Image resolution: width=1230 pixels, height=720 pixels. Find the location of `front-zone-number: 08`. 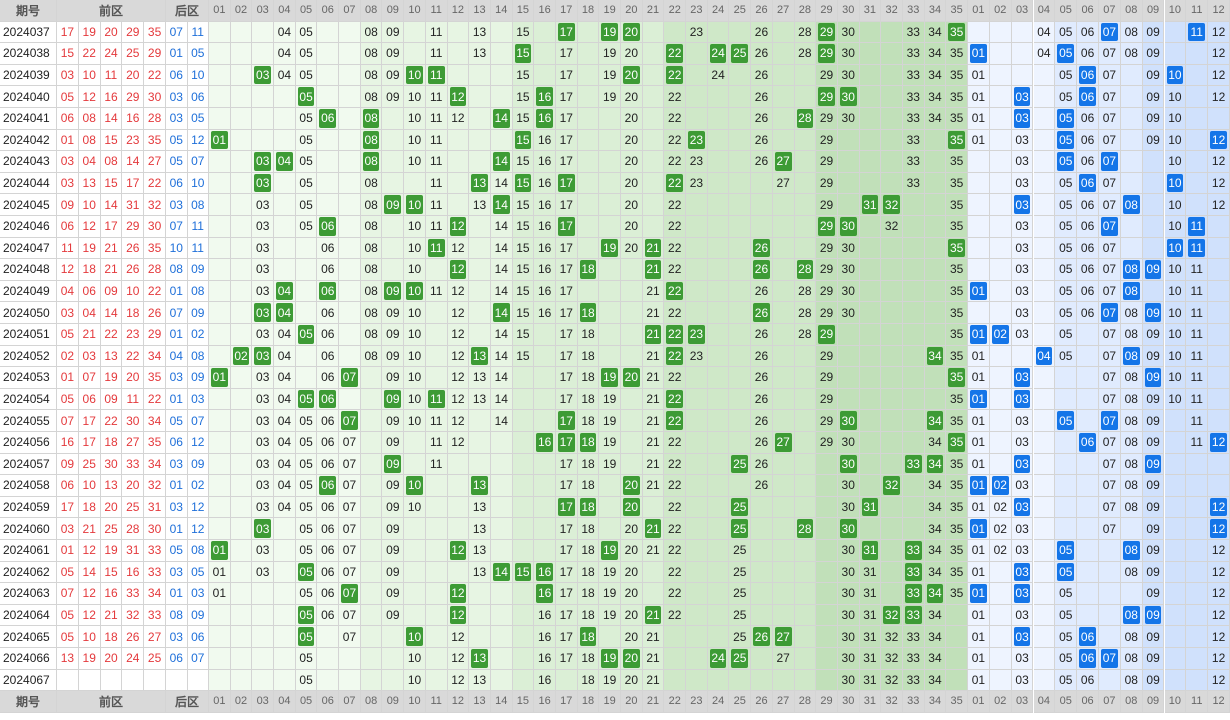

front-zone-number: 08 is located at coordinates (371, 335).